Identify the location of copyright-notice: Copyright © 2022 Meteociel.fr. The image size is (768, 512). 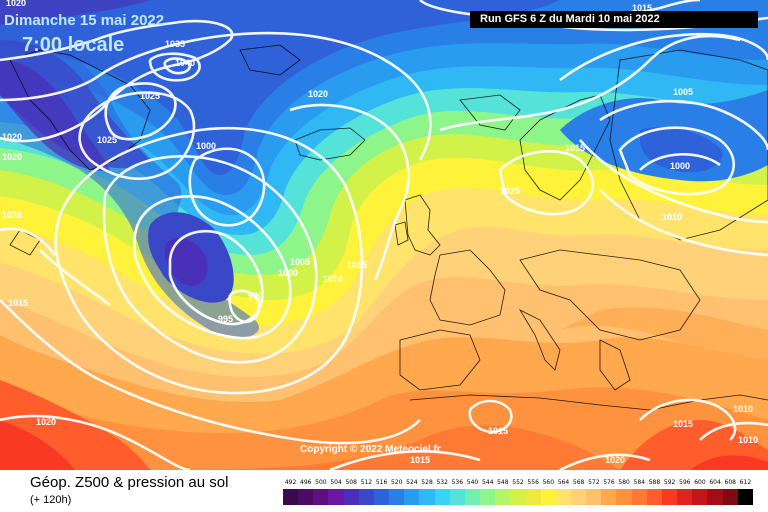
(370, 449).